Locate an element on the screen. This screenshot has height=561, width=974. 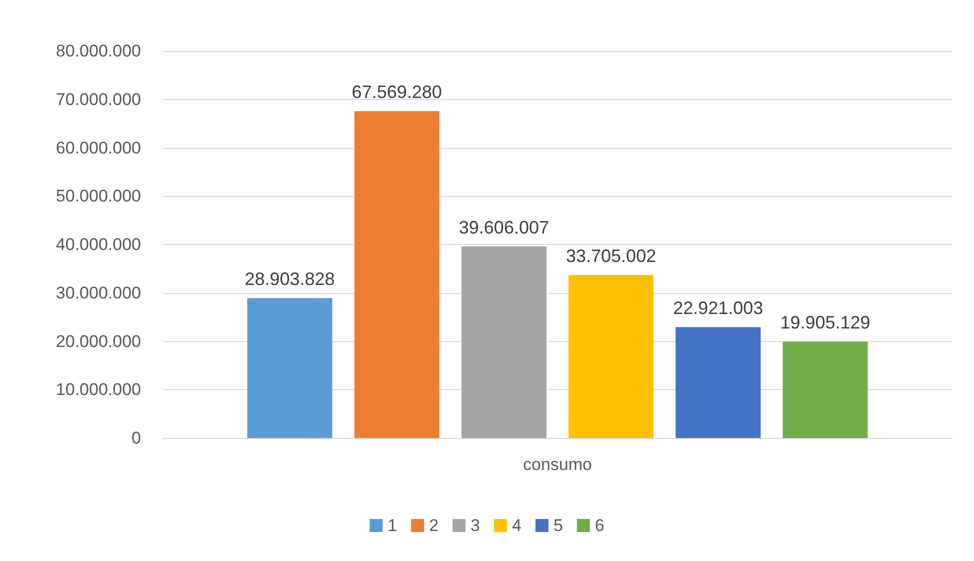
data-label: 67.569.280 is located at coordinates (397, 92).